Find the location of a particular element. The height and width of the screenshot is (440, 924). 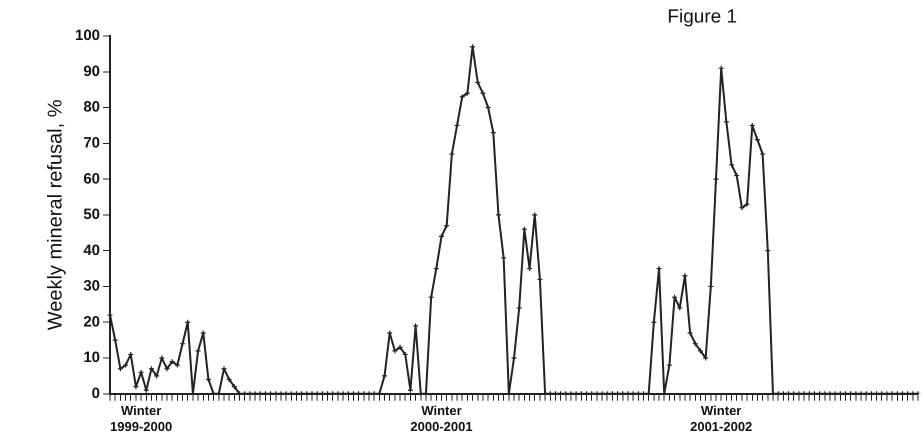

y-tick-label: 50 is located at coordinates (91, 215).